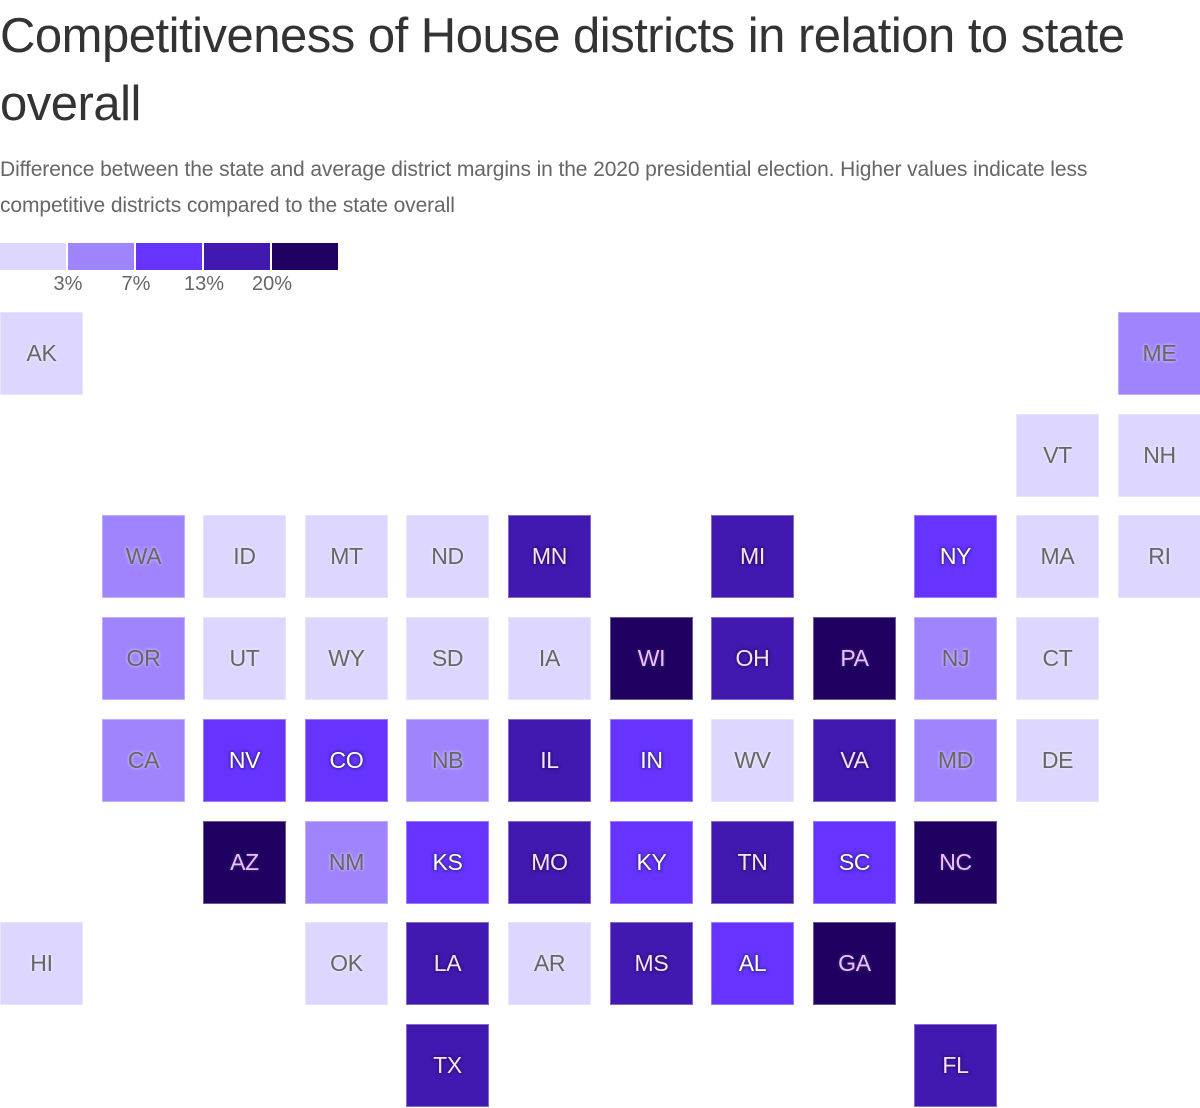  I want to click on state-tile-pa: PA, so click(854, 658).